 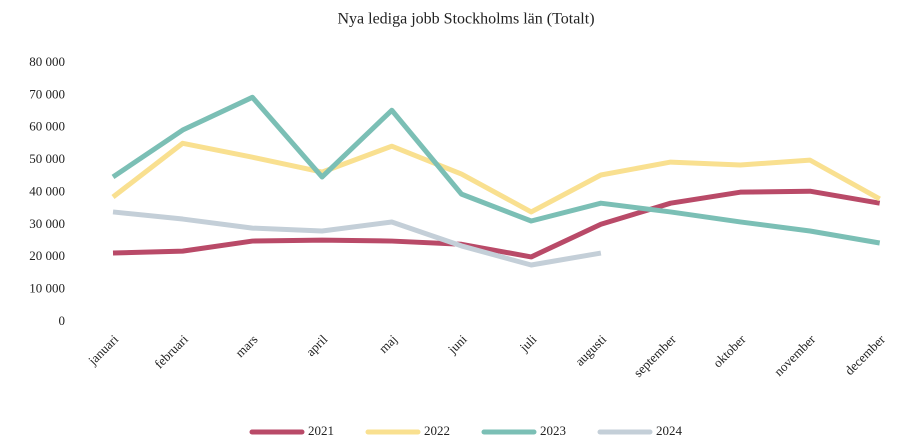 I want to click on y-tick-label: 70 000, so click(x=47, y=93).